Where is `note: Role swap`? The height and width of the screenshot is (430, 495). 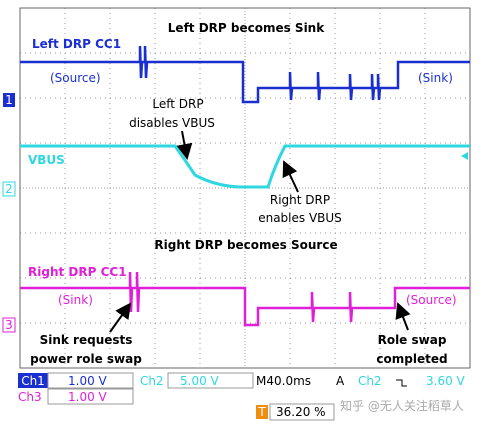 note: Role swap is located at coordinates (412, 340).